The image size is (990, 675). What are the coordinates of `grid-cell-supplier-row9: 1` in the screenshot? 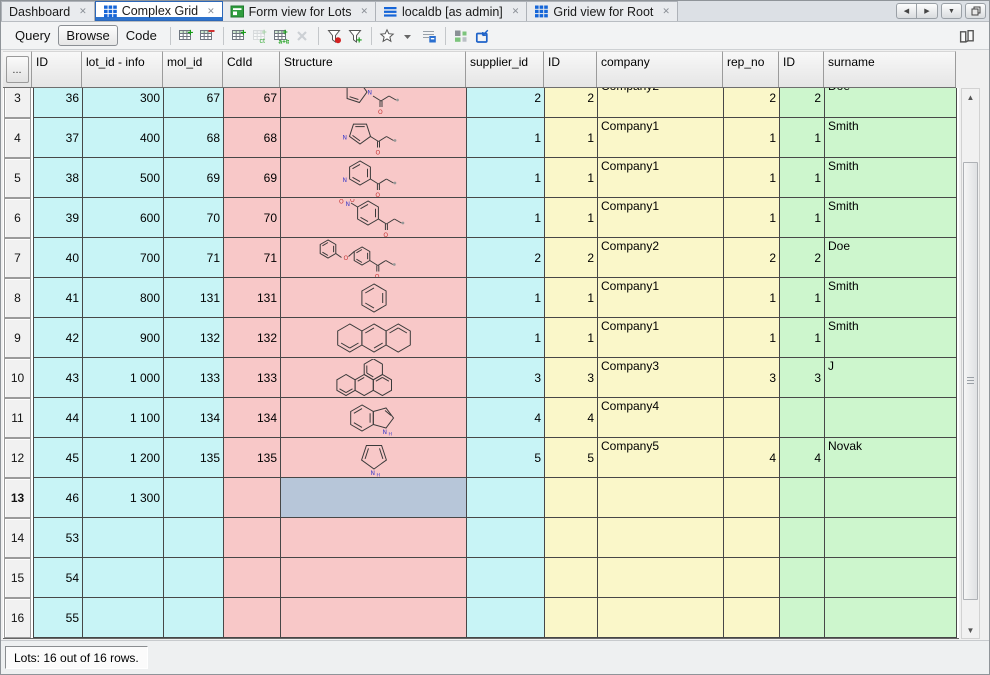 It's located at (506, 338).